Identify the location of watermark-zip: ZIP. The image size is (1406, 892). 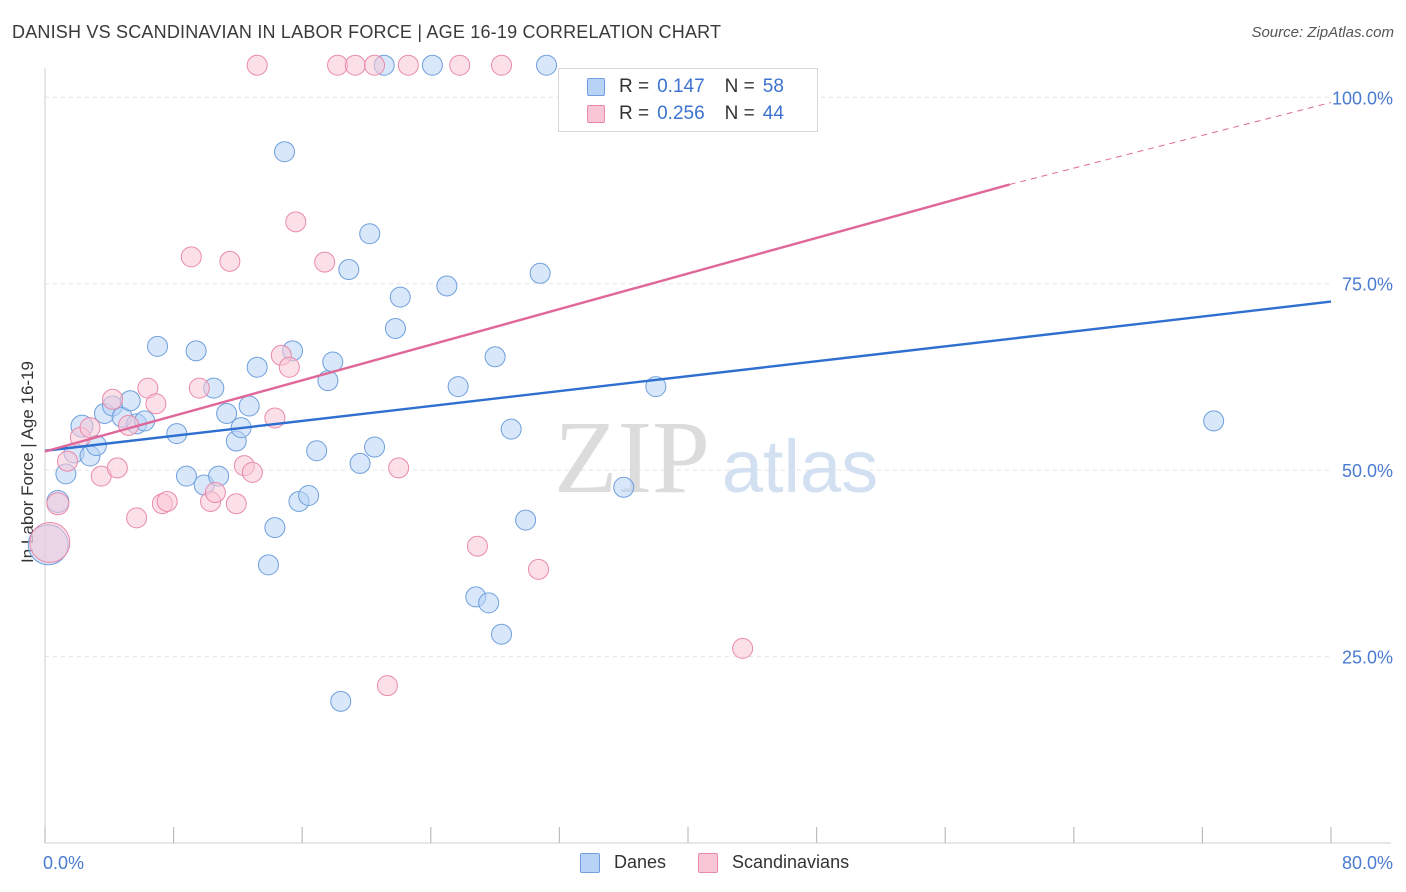
(632, 457).